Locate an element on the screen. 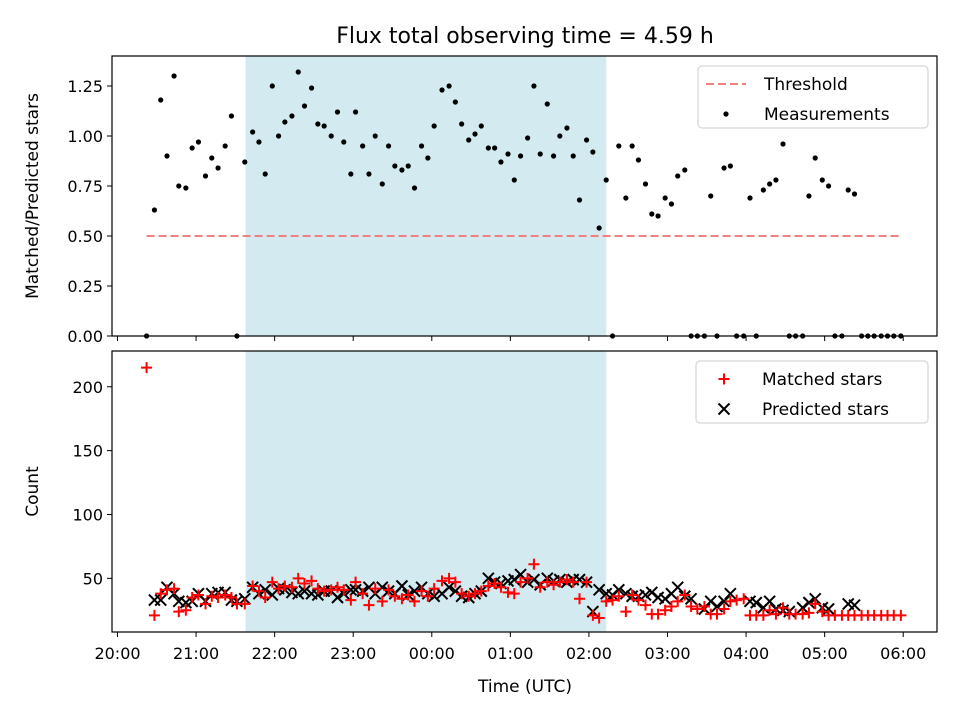 The width and height of the screenshot is (960, 720). bottom-observing-window is located at coordinates (426, 491).